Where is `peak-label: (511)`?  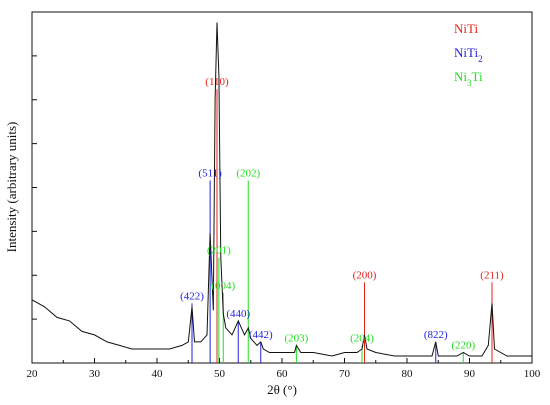 peak-label: (511) is located at coordinates (210, 173).